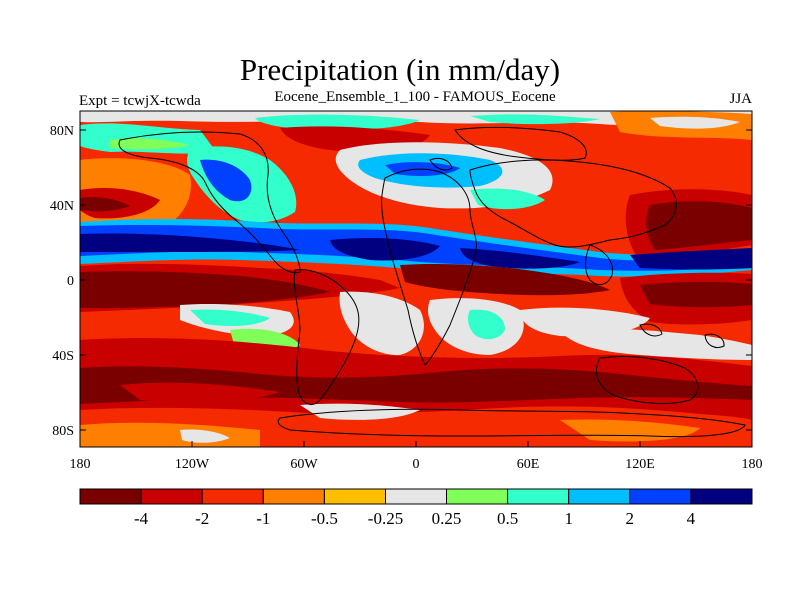 The height and width of the screenshot is (600, 800). I want to click on colorbar-label: -0.25, so click(385, 518).